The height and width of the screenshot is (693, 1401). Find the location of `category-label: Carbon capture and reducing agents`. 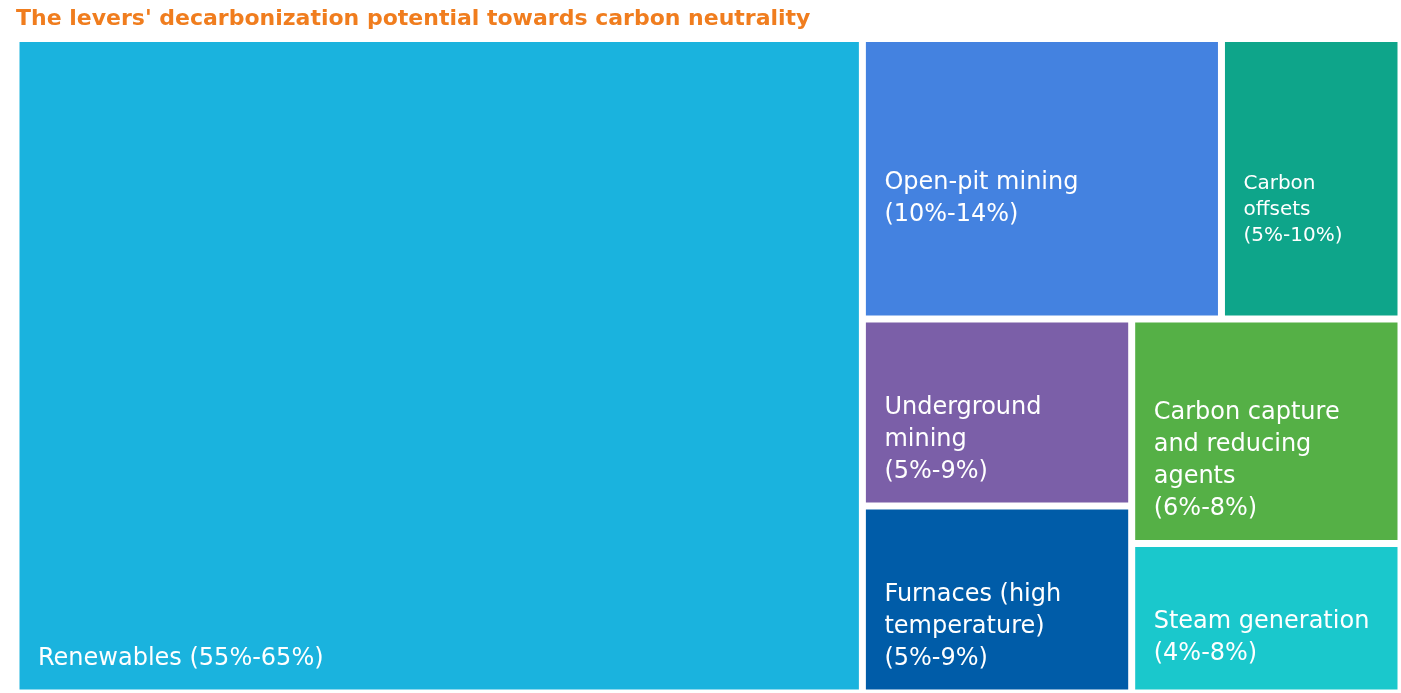

category-label: Carbon capture and reducing agents is located at coordinates (1246, 443).